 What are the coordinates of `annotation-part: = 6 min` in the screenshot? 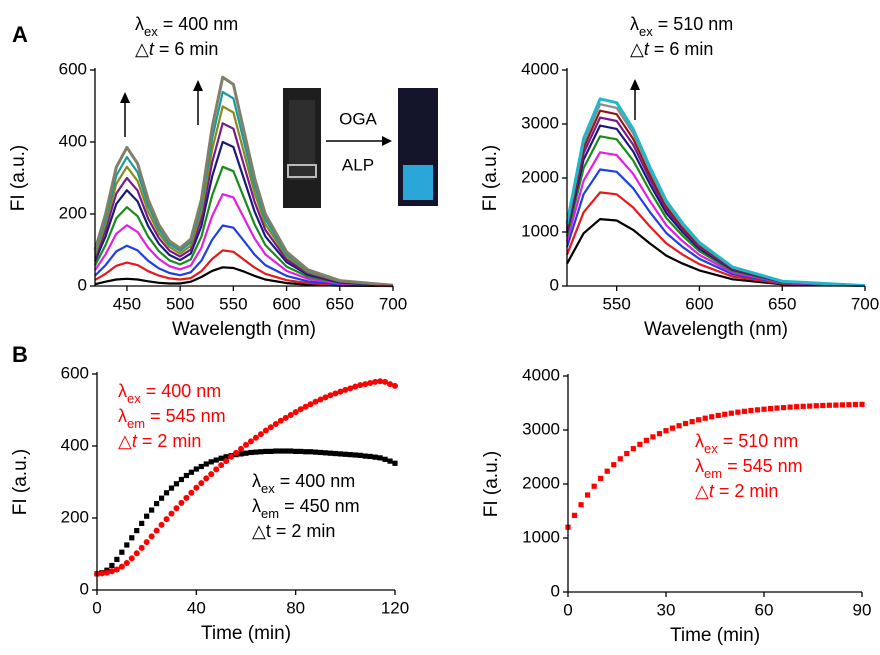 It's located at (186, 49).